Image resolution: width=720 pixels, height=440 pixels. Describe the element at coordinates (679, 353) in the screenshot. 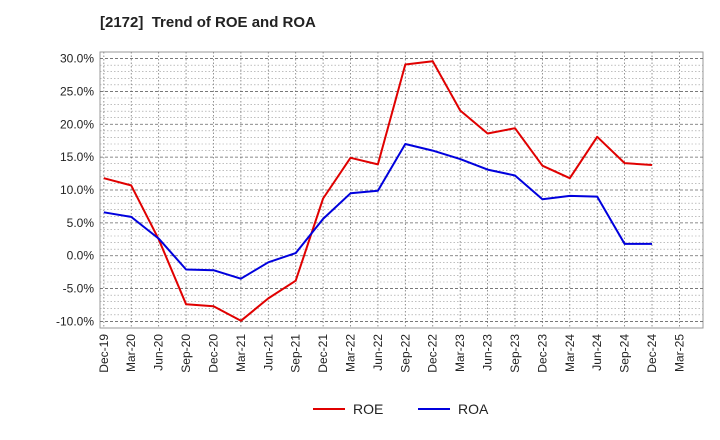

I see `x-tick-label: Mar-25` at that location.